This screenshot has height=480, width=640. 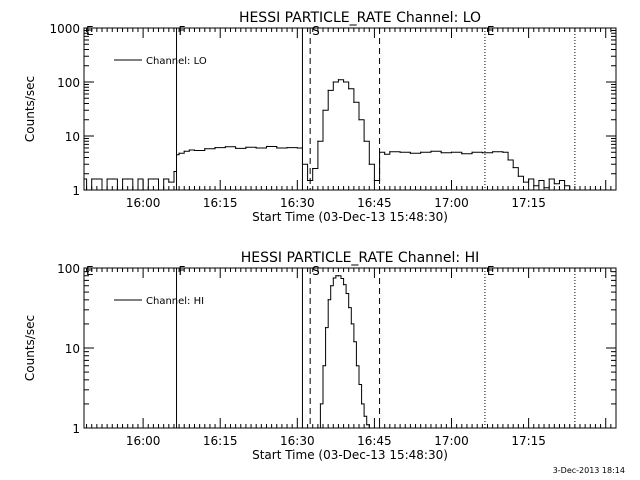 What do you see at coordinates (360, 258) in the screenshot?
I see `chart-title-hi: HESSI PARTICLE_RATE Channel: HI` at bounding box center [360, 258].